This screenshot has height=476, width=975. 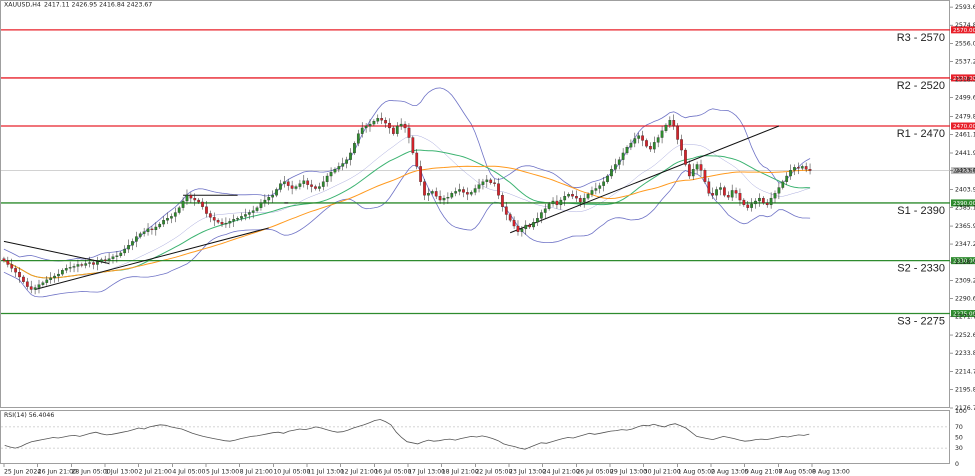 I want to click on rsi-tick-label: 0, so click(x=957, y=464).